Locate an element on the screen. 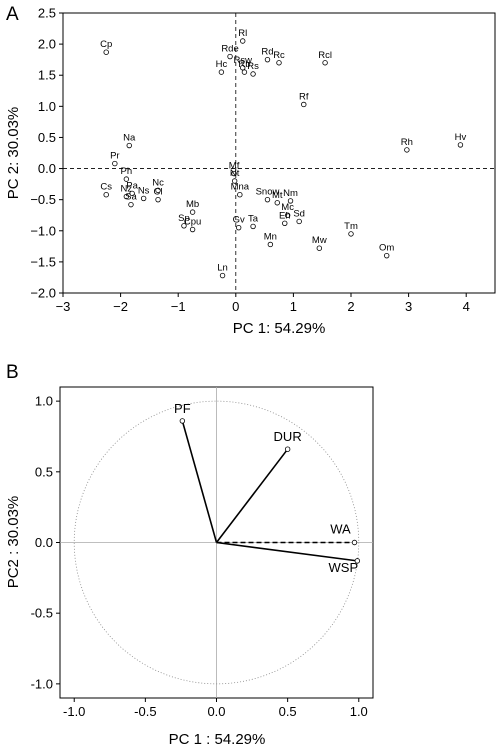 This screenshot has width=496, height=752. y-tick-label-a: 0.5 is located at coordinates (47, 137).